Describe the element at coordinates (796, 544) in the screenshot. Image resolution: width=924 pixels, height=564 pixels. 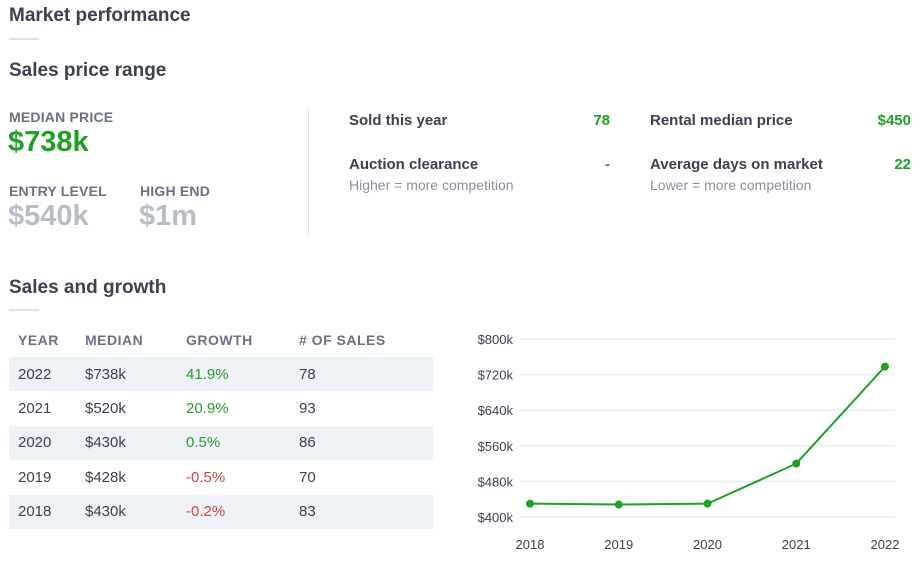
I see `x-tick-label: 2021` at that location.